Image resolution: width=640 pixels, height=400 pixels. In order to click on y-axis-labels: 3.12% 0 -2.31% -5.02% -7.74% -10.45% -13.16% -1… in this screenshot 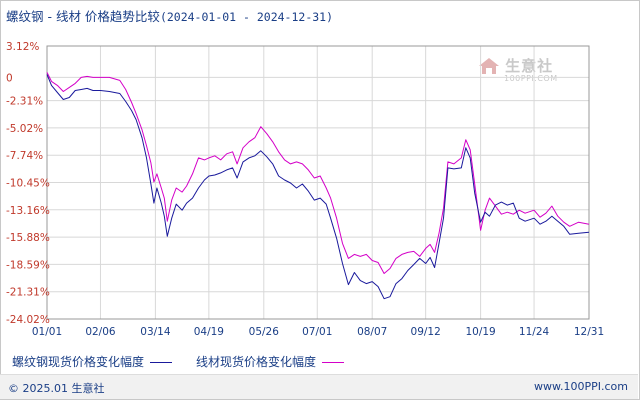, I will do `click(28, 183)`.